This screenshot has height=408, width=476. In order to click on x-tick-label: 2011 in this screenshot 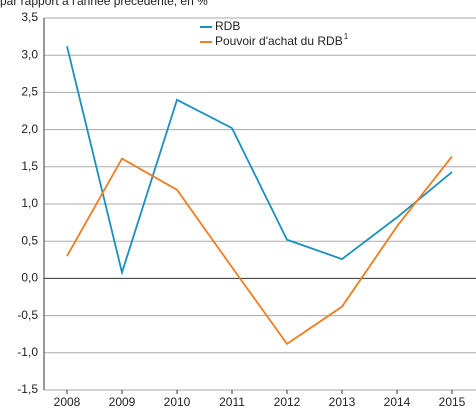, I will do `click(232, 401)`.